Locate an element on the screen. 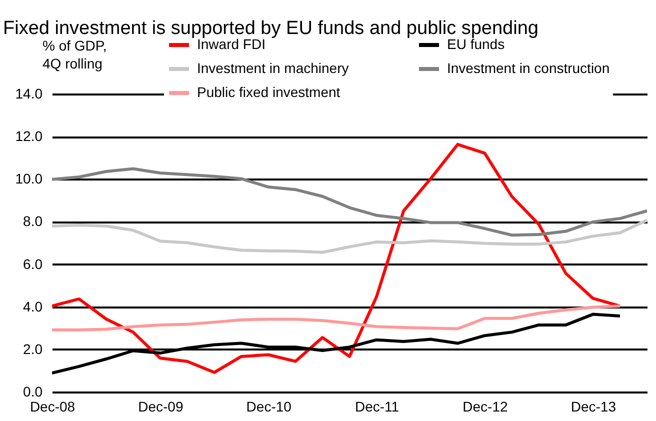  legend-label: Public fixed investment is located at coordinates (268, 92).